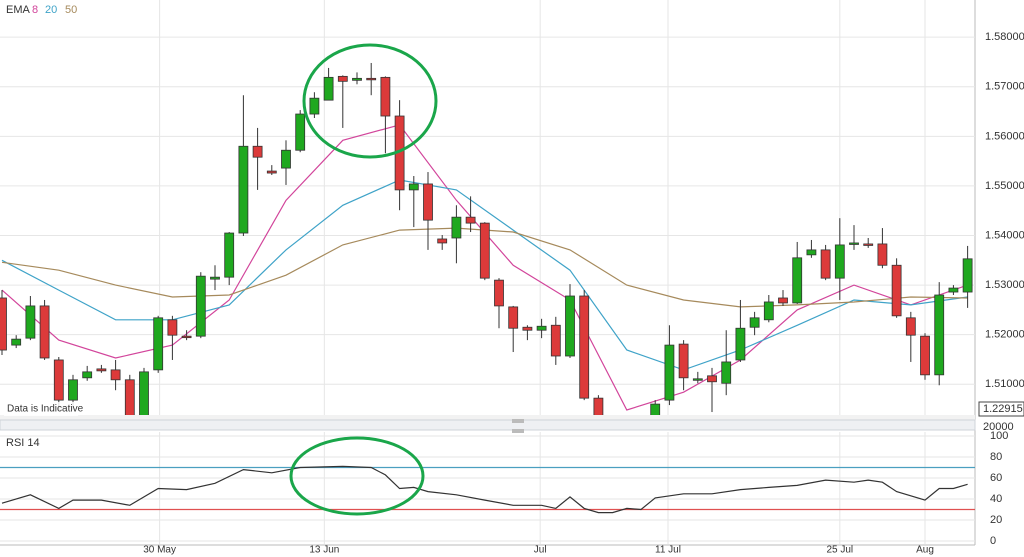  What do you see at coordinates (996, 520) in the screenshot?
I see `y-tick-label: 20` at bounding box center [996, 520].